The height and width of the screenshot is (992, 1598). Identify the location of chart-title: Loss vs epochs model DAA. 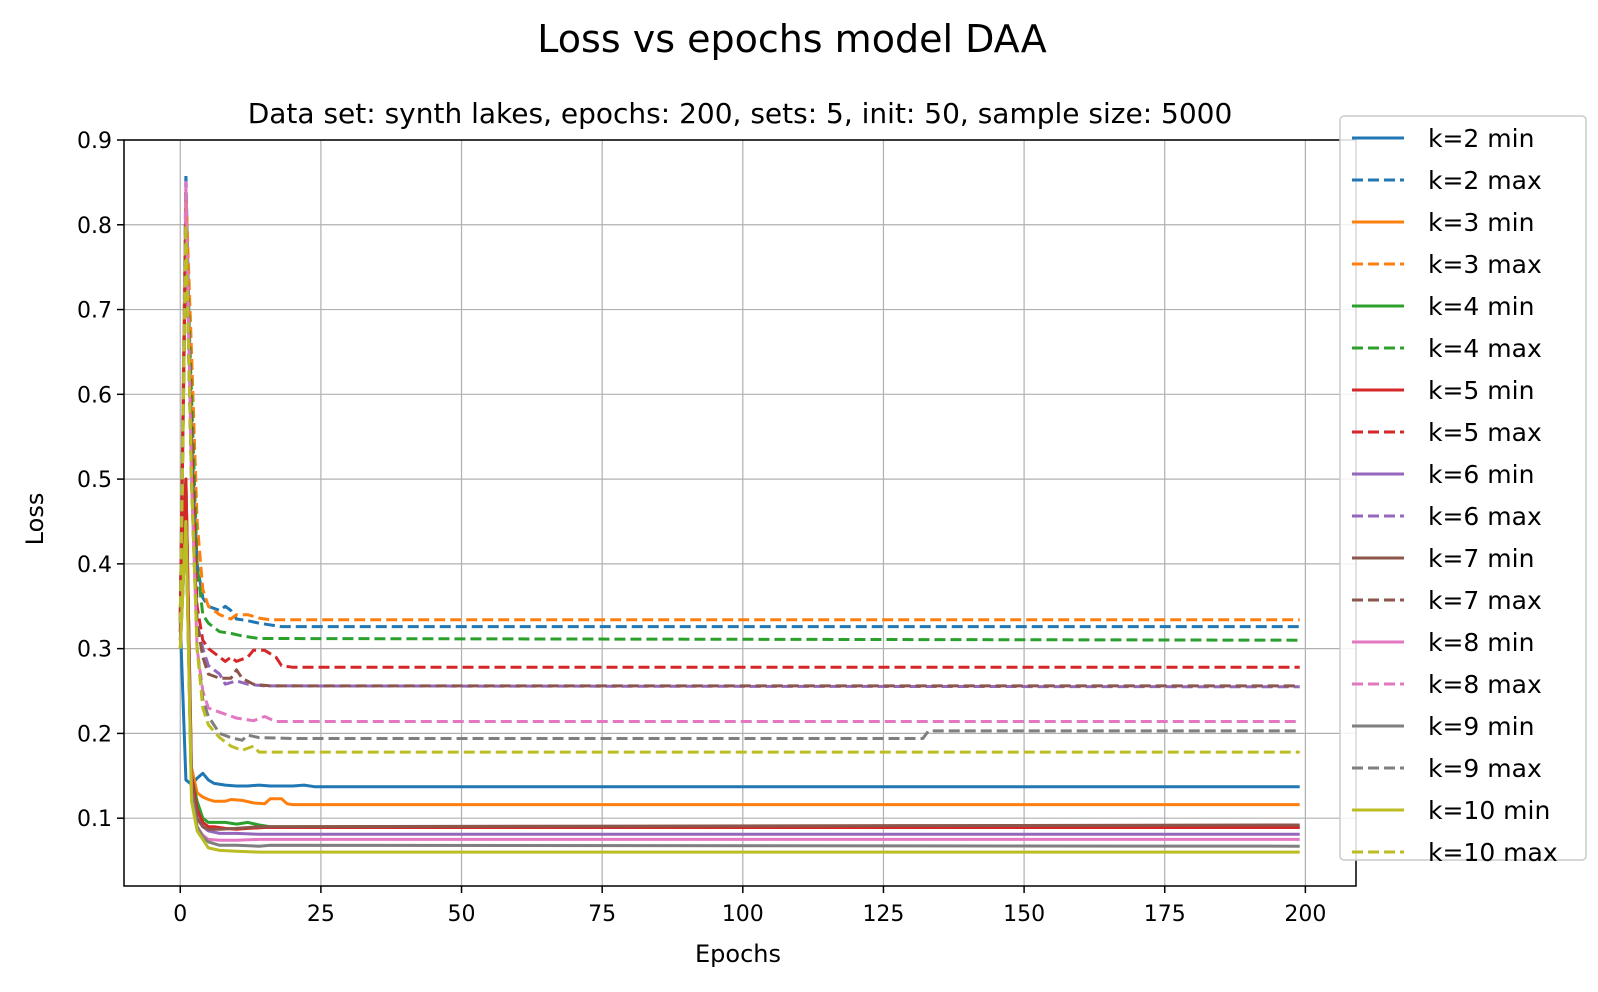
(791, 39).